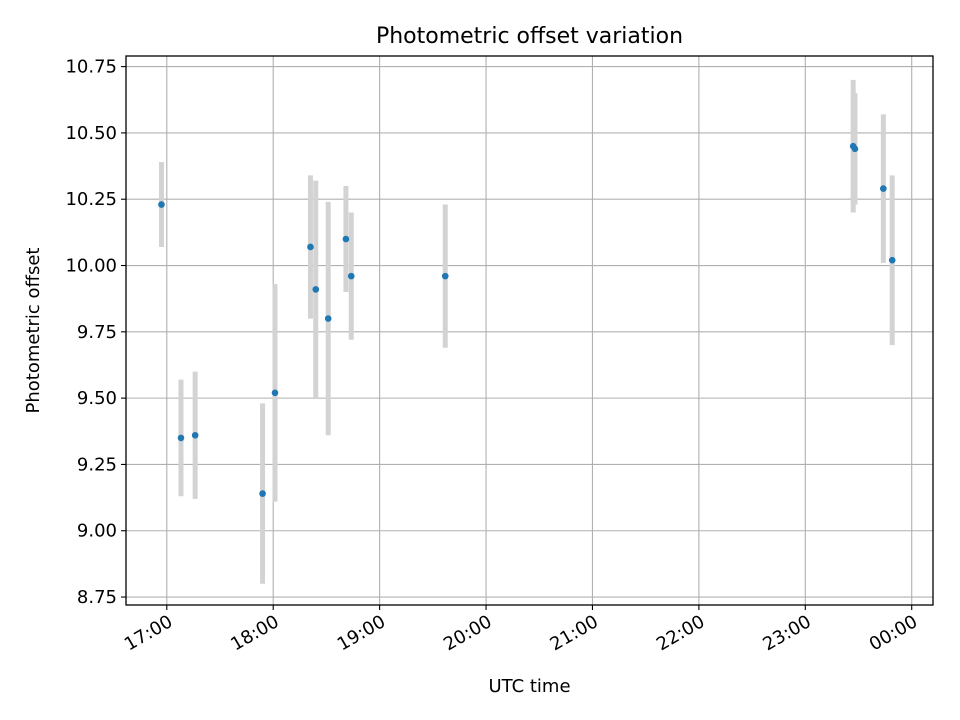  Describe the element at coordinates (254, 633) in the screenshot. I see `x-tick-label: 18:00` at that location.